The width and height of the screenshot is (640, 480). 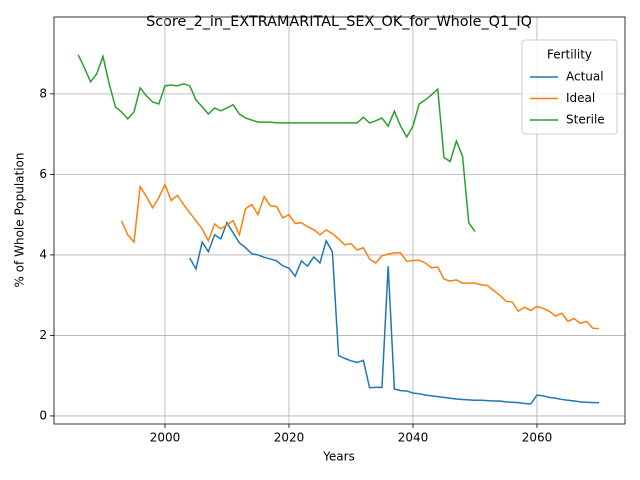 What do you see at coordinates (569, 55) in the screenshot?
I see `legend-title: Fertility` at bounding box center [569, 55].